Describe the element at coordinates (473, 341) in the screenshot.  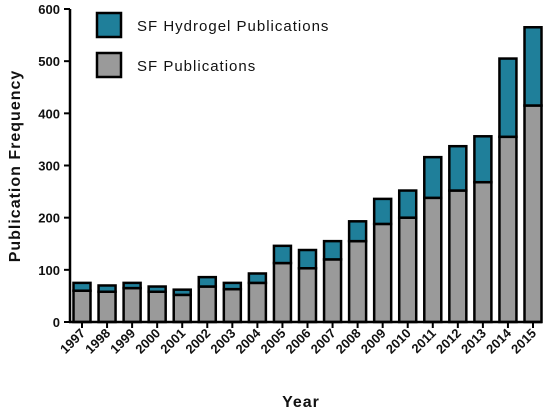
I see `x-tick-label-2013: 2013` at that location.